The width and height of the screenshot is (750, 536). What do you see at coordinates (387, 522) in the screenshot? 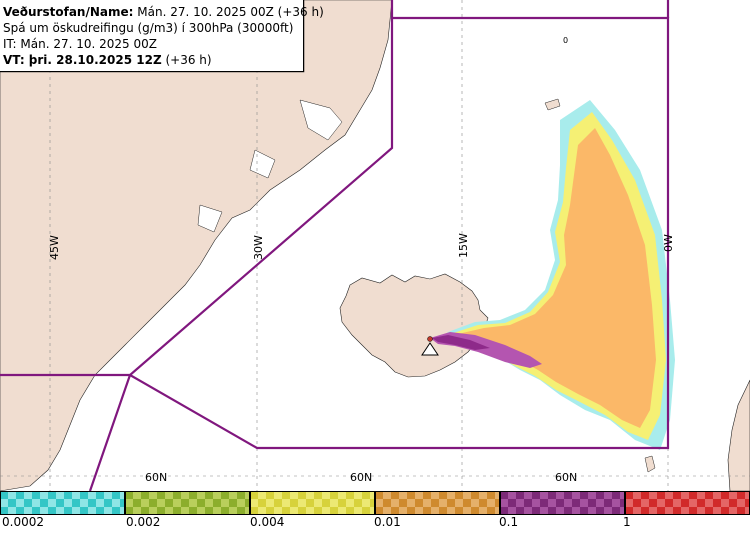
I see `legend-label-3: 0.01` at bounding box center [387, 522].